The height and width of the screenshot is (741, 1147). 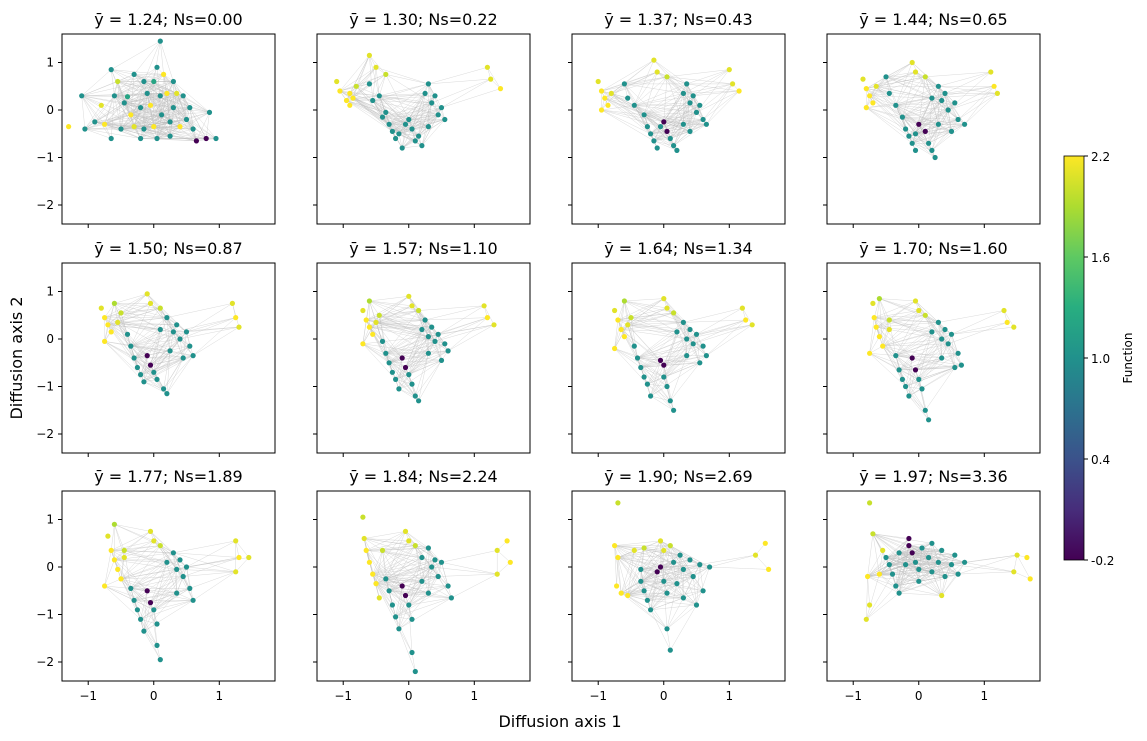 I want to click on subplot-title: ȳ = 1.24; Ns=0.00, so click(x=168, y=19).